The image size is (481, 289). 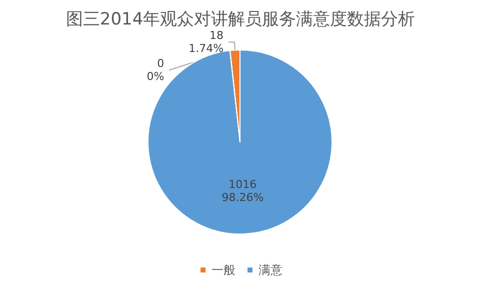 What do you see at coordinates (243, 191) in the screenshot?
I see `data-label: 1016 98.26%` at bounding box center [243, 191].